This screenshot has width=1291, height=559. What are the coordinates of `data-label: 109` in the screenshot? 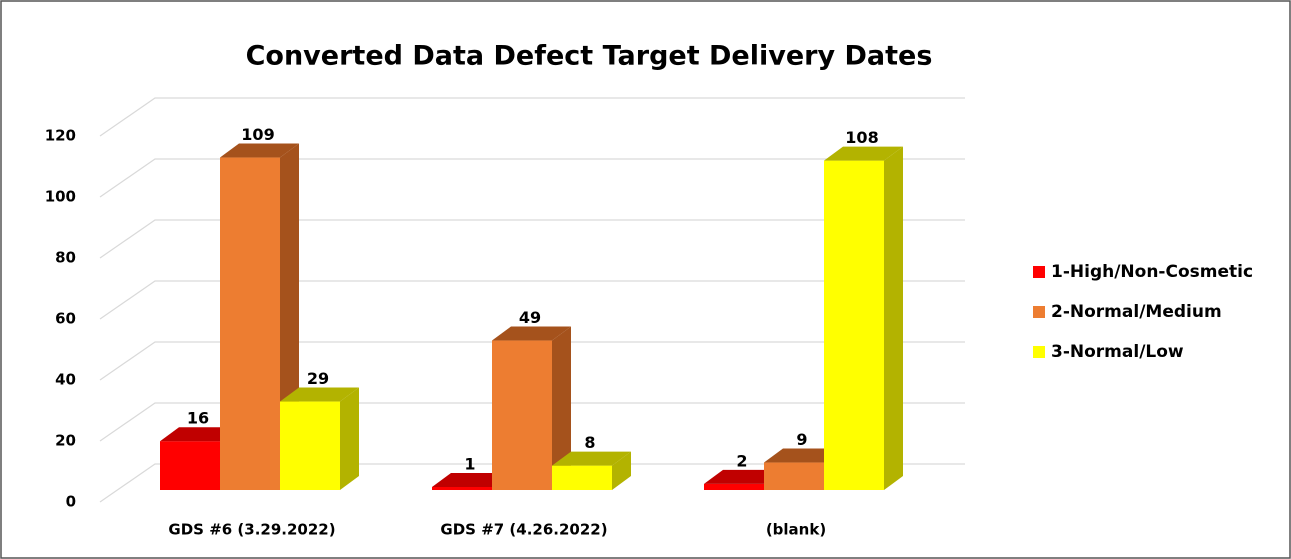 It's located at (257, 134).